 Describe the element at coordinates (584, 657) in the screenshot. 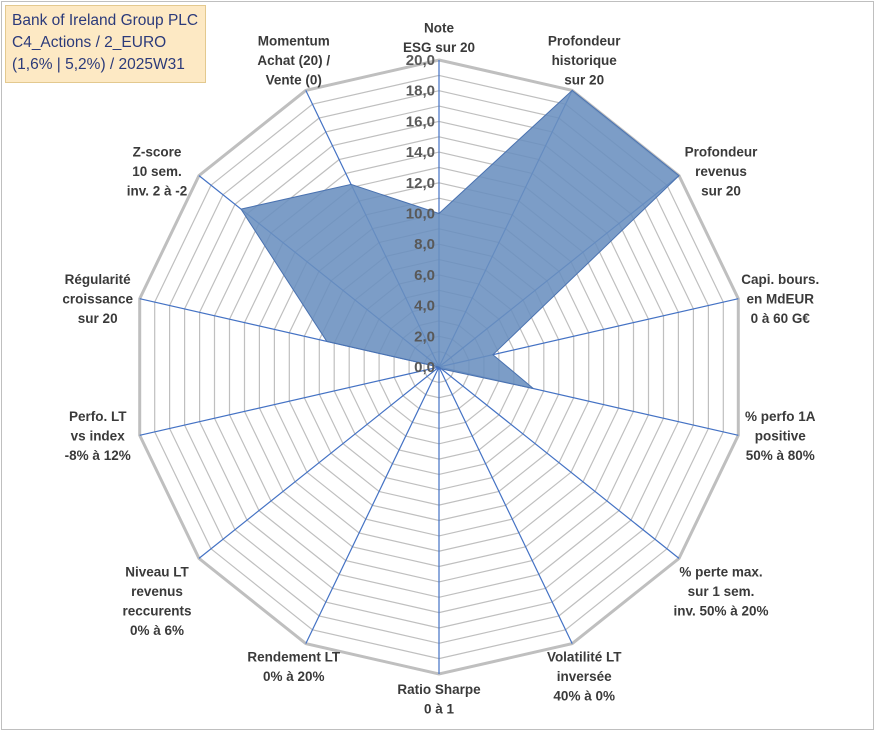

I see `axis-label-line: Volatilité LT` at that location.